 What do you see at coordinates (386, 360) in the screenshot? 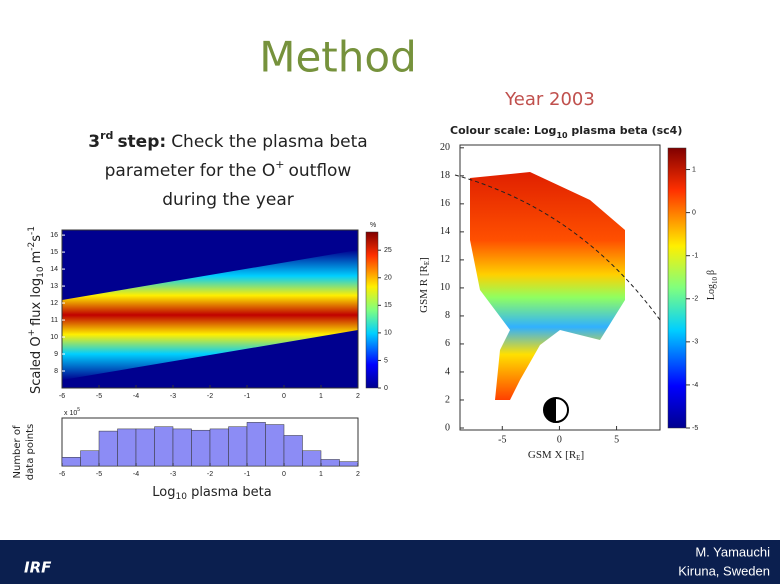
I see `colorbar-tick-label: 5` at bounding box center [386, 360].